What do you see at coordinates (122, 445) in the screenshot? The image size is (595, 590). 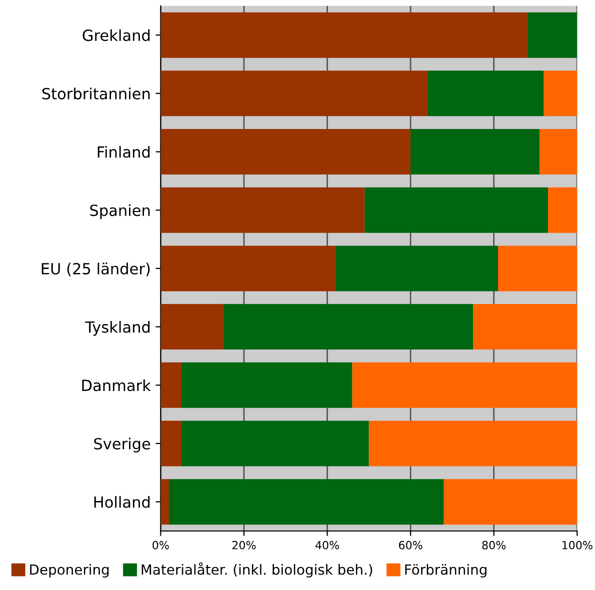 I see `y-tick-label: Sverige` at bounding box center [122, 445].